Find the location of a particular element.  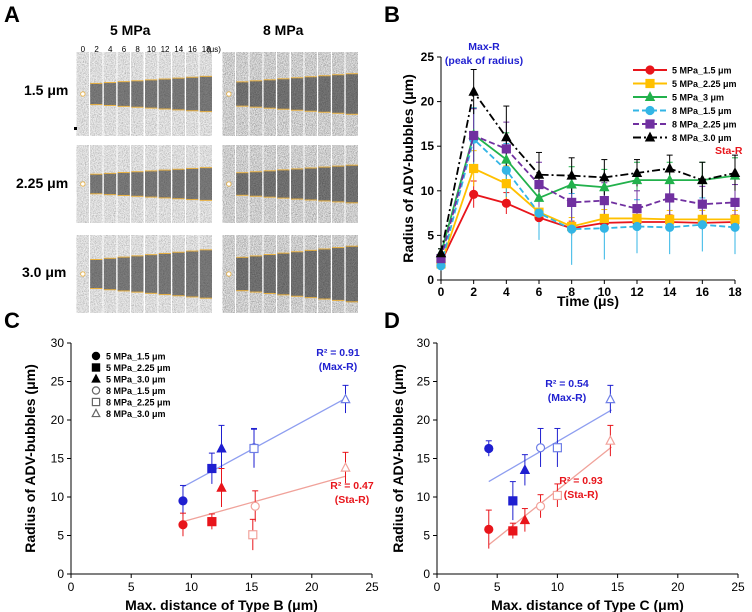

c-legend-text-0: 5 MPa_1.5 μm is located at coordinates (136, 357).